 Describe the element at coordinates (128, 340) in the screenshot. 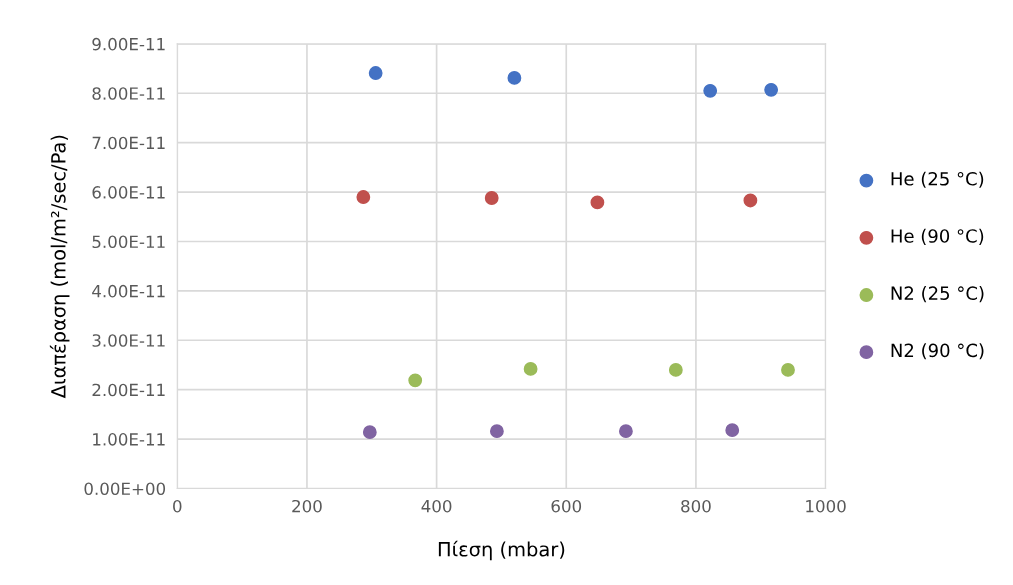

I see `y-tick-label: 3.00E-11` at that location.